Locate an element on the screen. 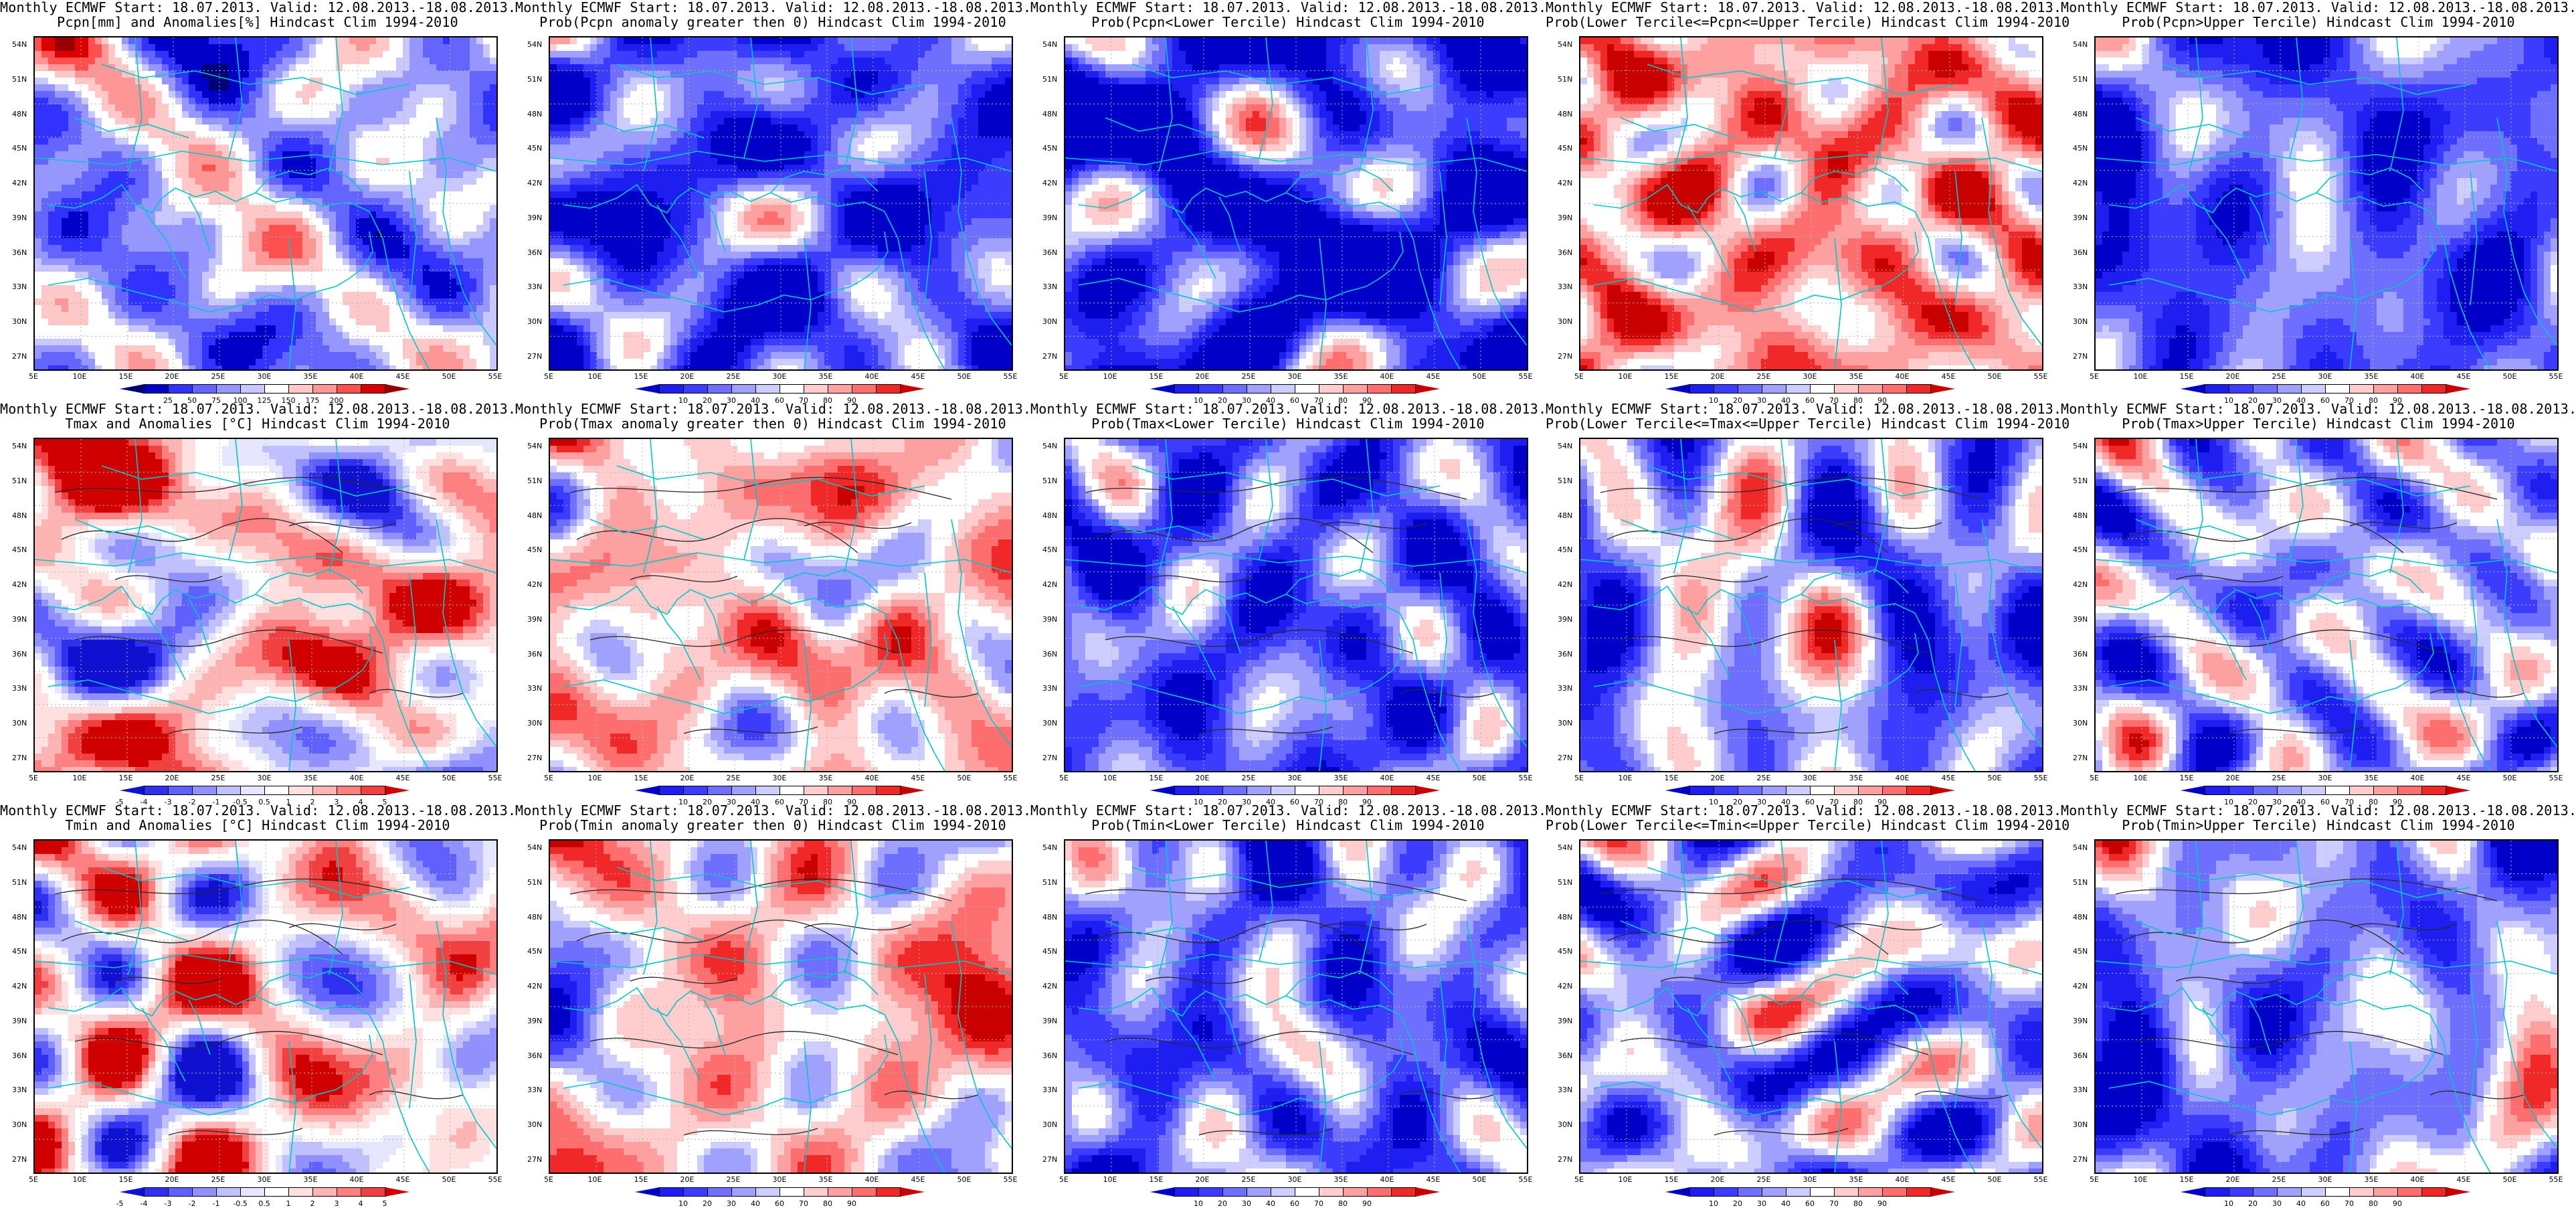  lon-tick-label: 15E is located at coordinates (1156, 1179).